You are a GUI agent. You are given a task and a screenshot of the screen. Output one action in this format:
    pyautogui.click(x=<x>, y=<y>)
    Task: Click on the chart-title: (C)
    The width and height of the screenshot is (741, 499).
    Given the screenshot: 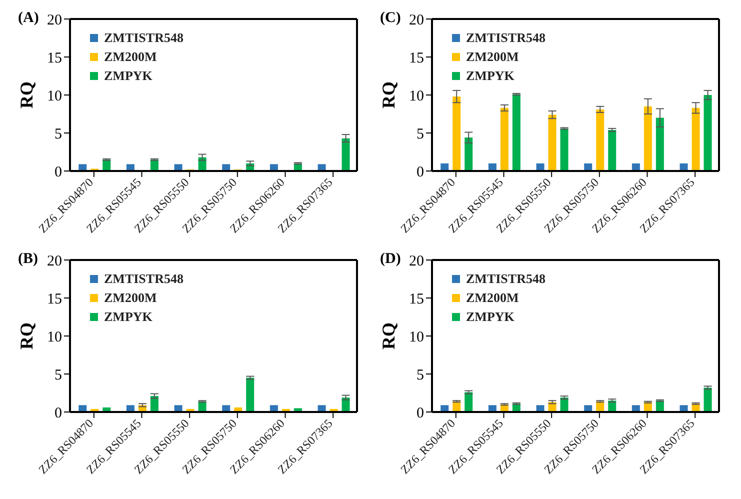 What is the action you would take?
    pyautogui.click(x=390, y=18)
    